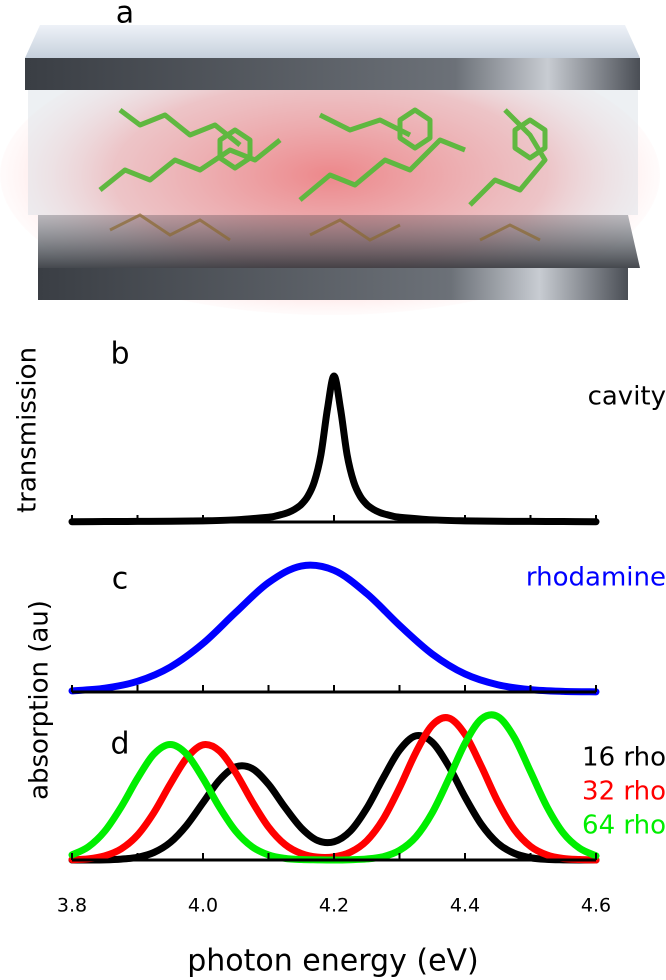 This screenshot has width=666, height=980. Describe the element at coordinates (624, 826) in the screenshot. I see `legend-label: 64 rho` at that location.